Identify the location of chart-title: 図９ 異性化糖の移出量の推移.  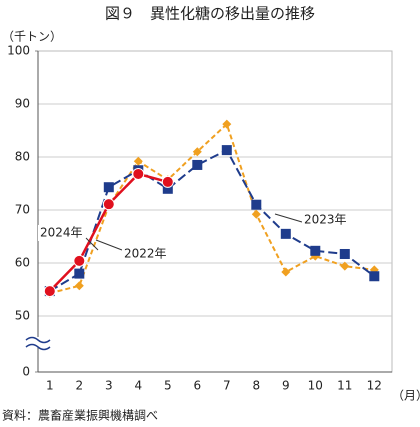
(210, 14).